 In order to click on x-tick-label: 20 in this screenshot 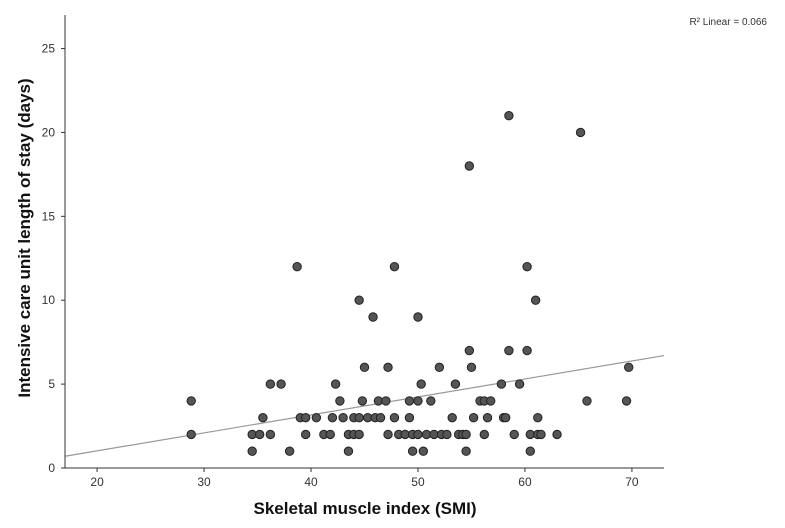, I will do `click(97, 482)`.